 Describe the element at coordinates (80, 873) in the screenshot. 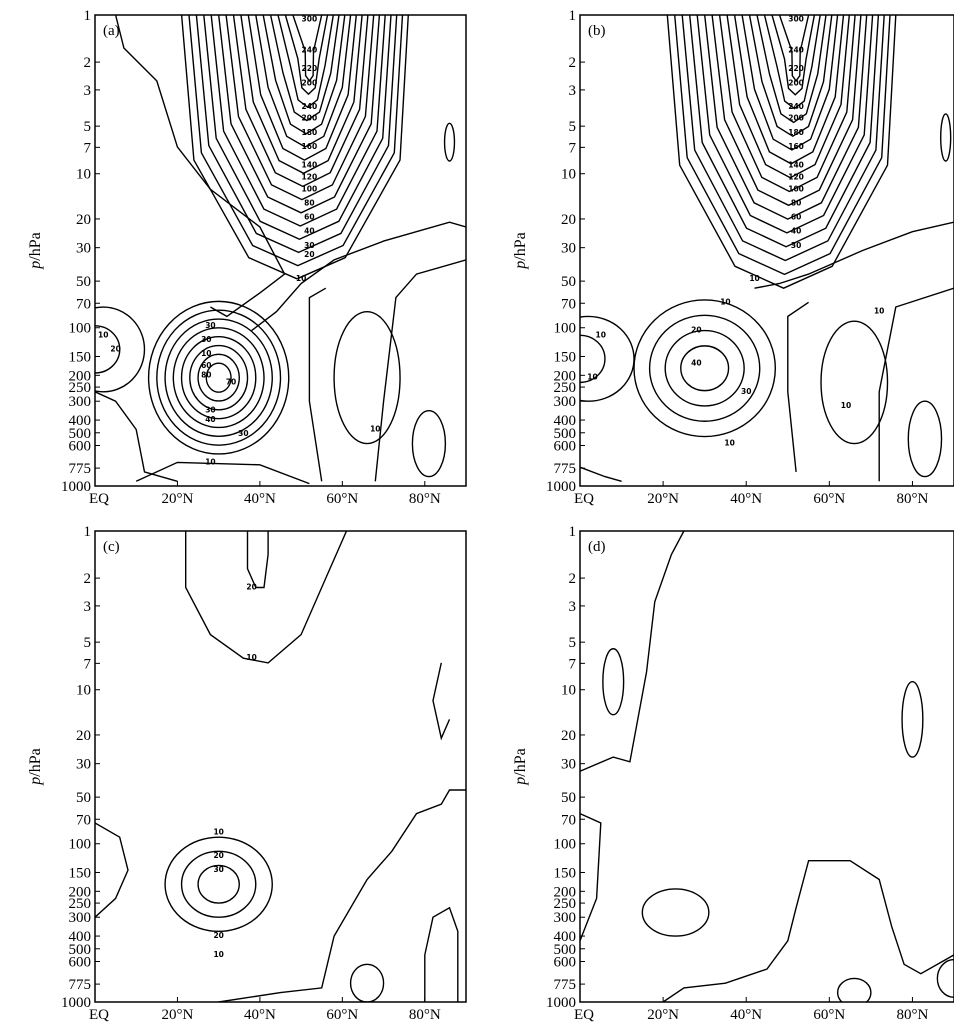

I see `y-tick-label: 150` at that location.